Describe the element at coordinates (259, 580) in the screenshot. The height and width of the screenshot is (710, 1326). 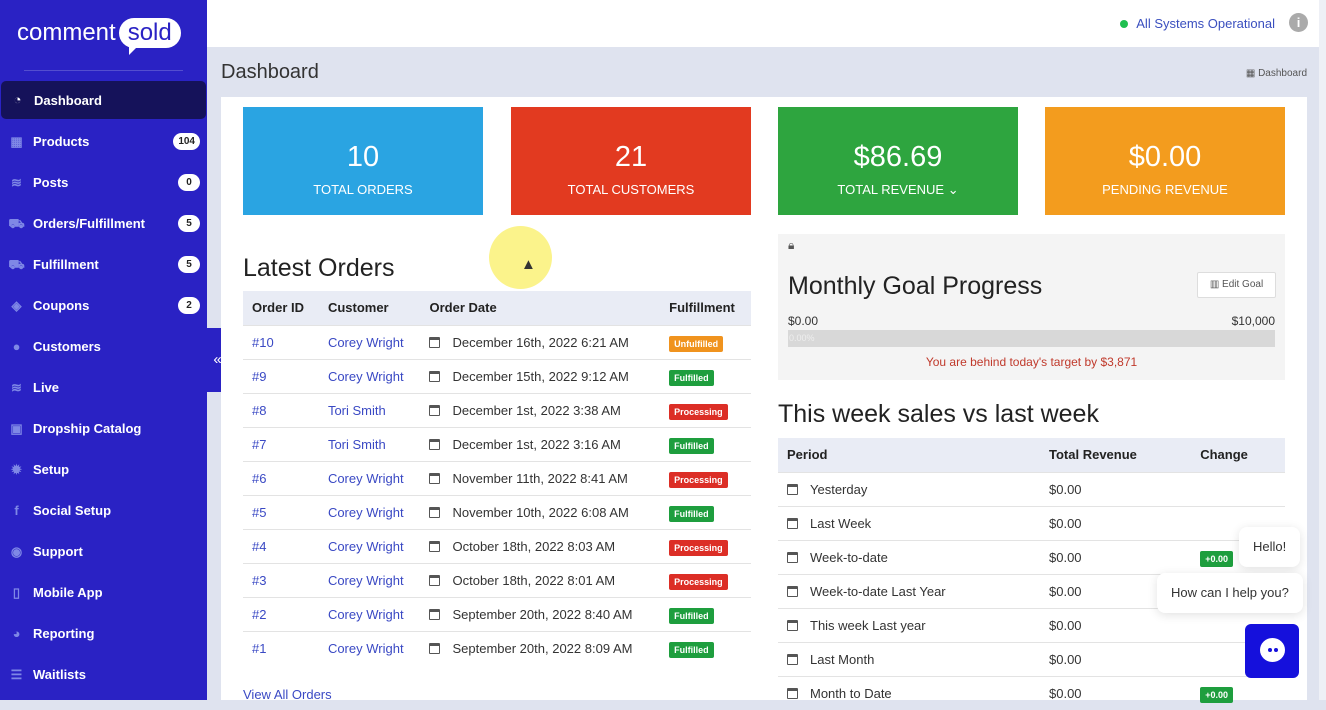
I see `order-id-link: #3` at that location.